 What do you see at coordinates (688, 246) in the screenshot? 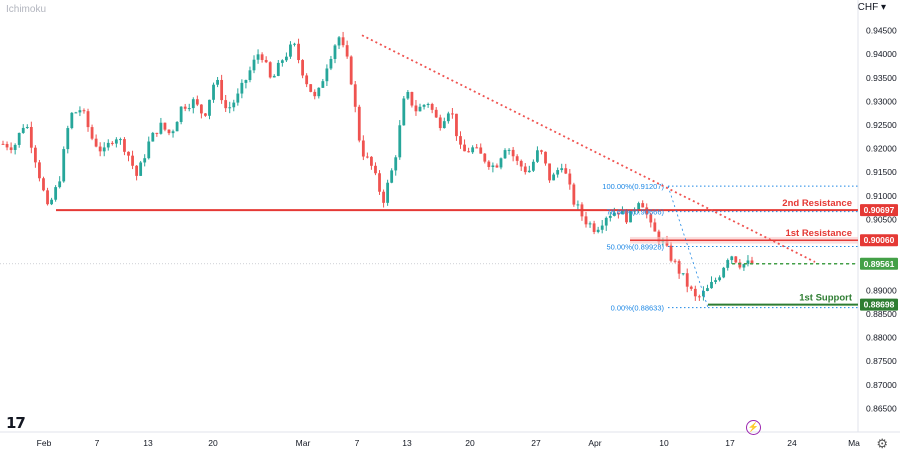
I see `fib-trend-line` at bounding box center [688, 246].